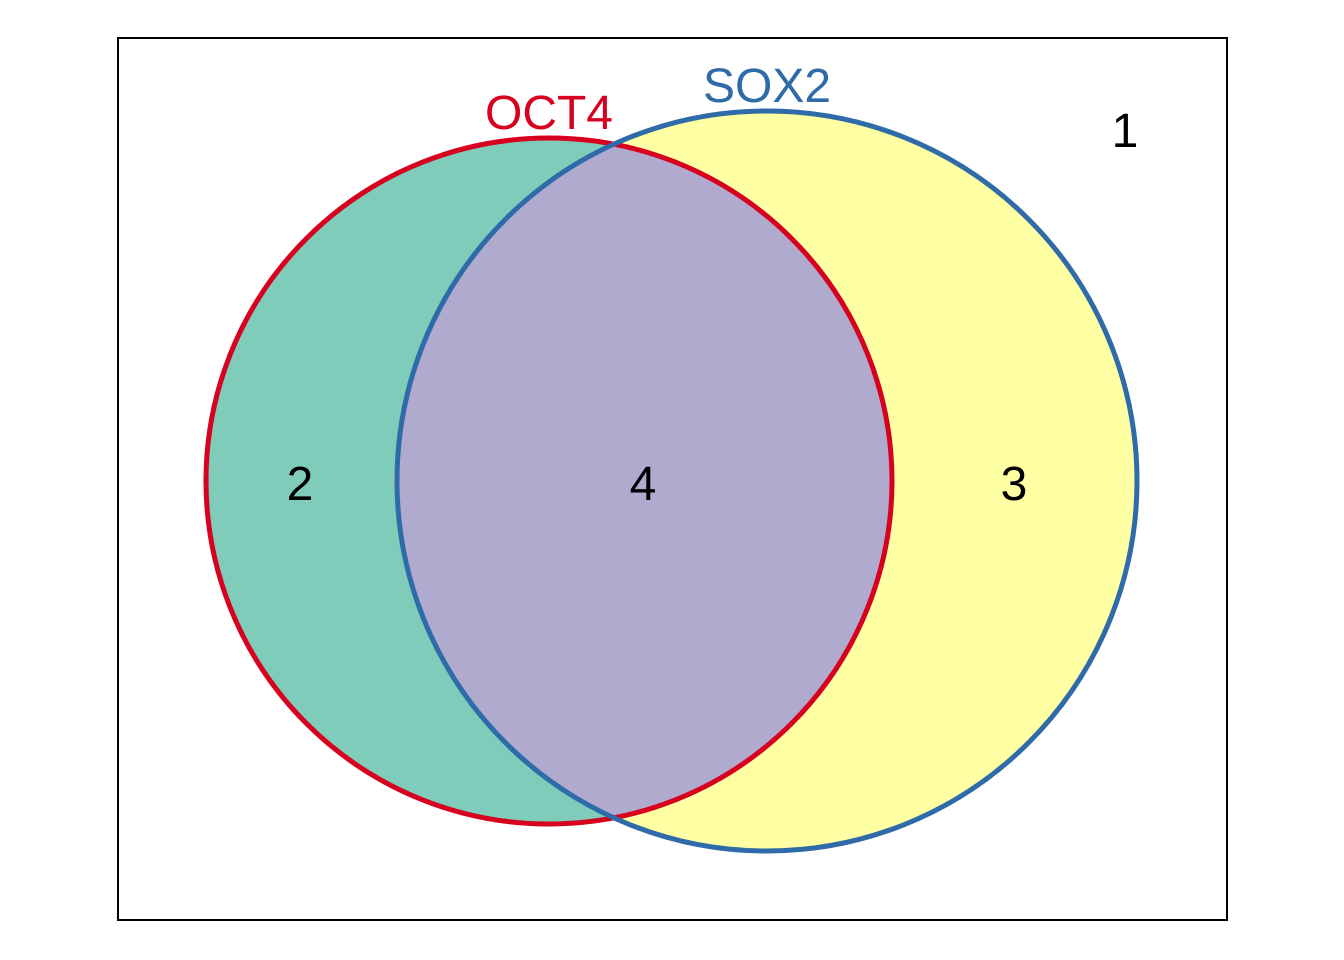  I want to click on sox2-label: SOX2, so click(767, 86).